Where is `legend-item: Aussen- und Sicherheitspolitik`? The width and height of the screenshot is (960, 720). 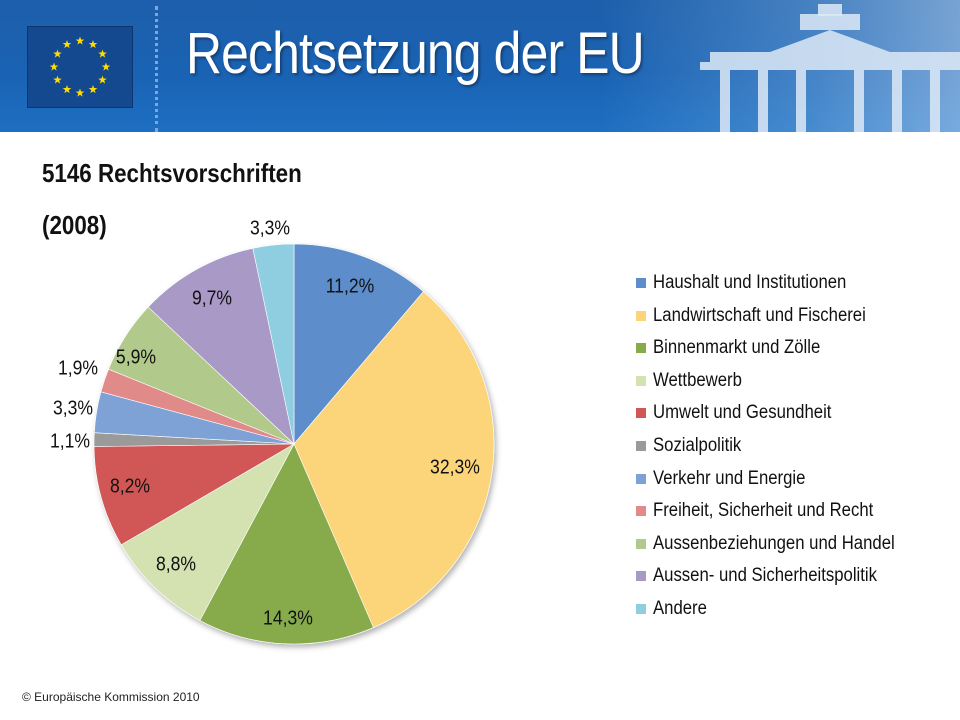 legend-item: Aussen- und Sicherheitspolitik is located at coordinates (791, 581).